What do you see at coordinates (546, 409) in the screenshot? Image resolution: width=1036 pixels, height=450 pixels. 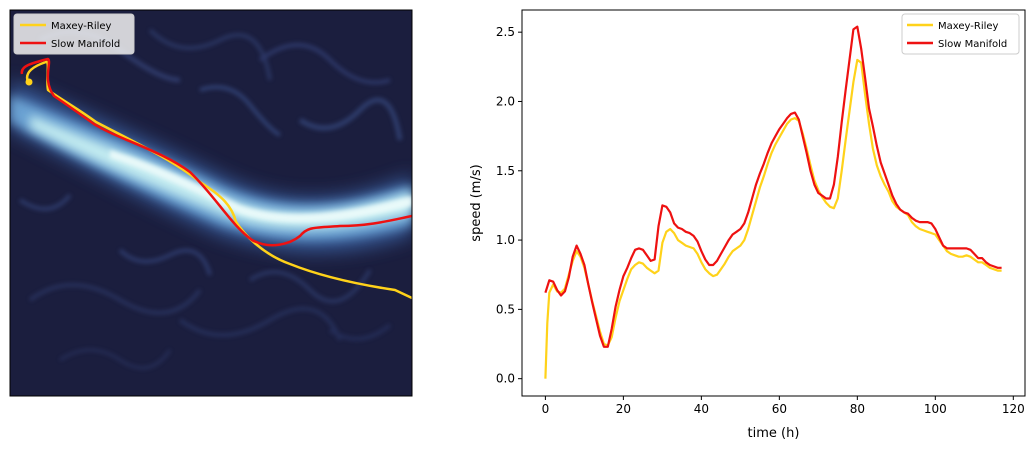 I see `x-tick-label: 0` at bounding box center [546, 409].